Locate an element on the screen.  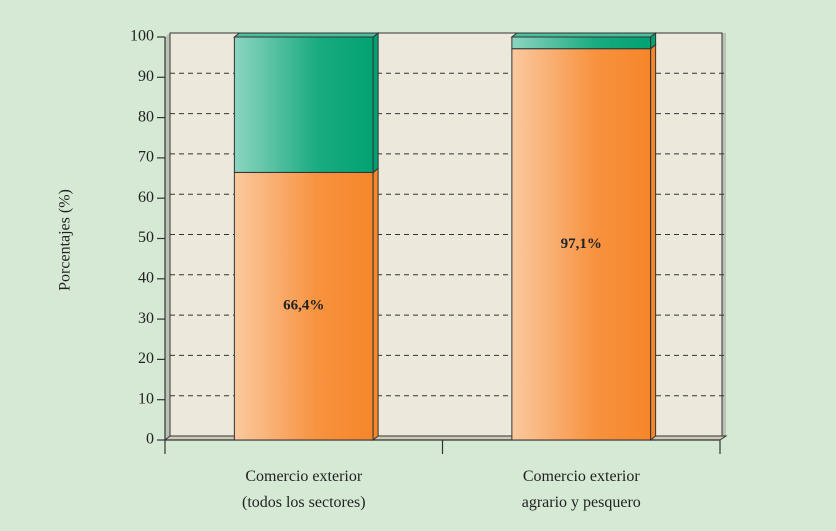
y-tick-label: 90 is located at coordinates (146, 76).